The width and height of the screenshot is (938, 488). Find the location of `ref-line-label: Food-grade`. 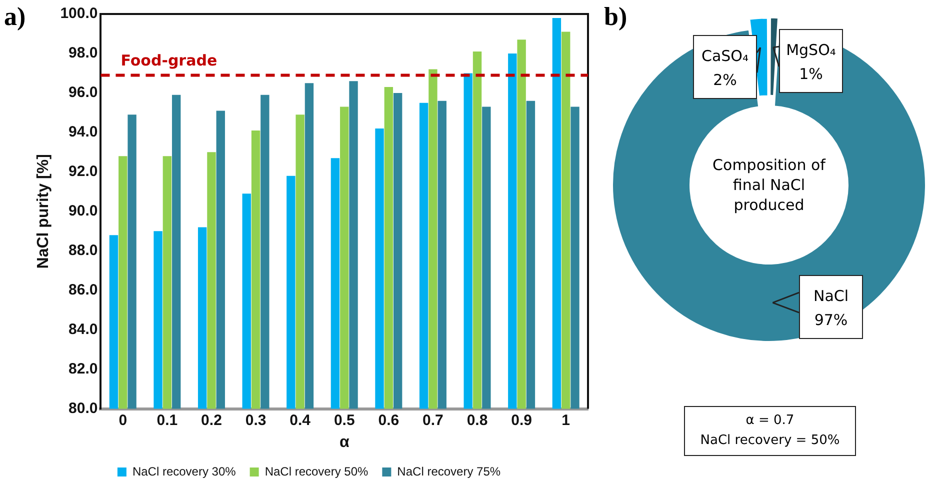

ref-line-label: Food-grade is located at coordinates (169, 61).